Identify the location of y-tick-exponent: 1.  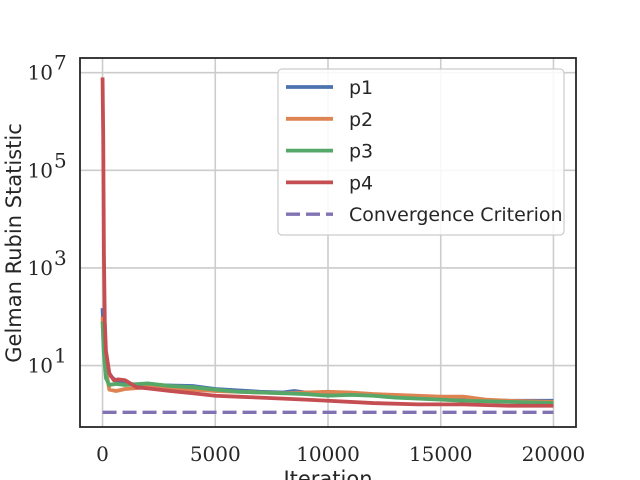
(60, 356).